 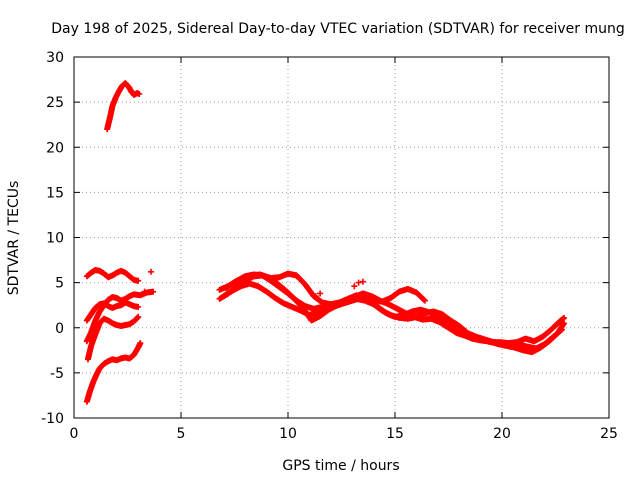 What do you see at coordinates (113, 338) in the screenshot?
I see `series-arc-d` at bounding box center [113, 338].